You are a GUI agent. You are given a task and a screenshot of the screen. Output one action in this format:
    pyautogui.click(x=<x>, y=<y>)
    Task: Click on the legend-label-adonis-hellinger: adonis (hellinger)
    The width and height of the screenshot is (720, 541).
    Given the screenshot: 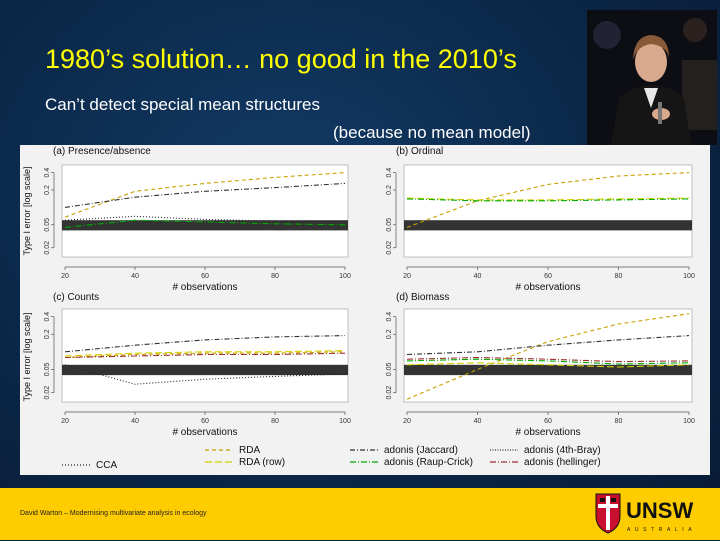 What is the action you would take?
    pyautogui.click(x=562, y=462)
    